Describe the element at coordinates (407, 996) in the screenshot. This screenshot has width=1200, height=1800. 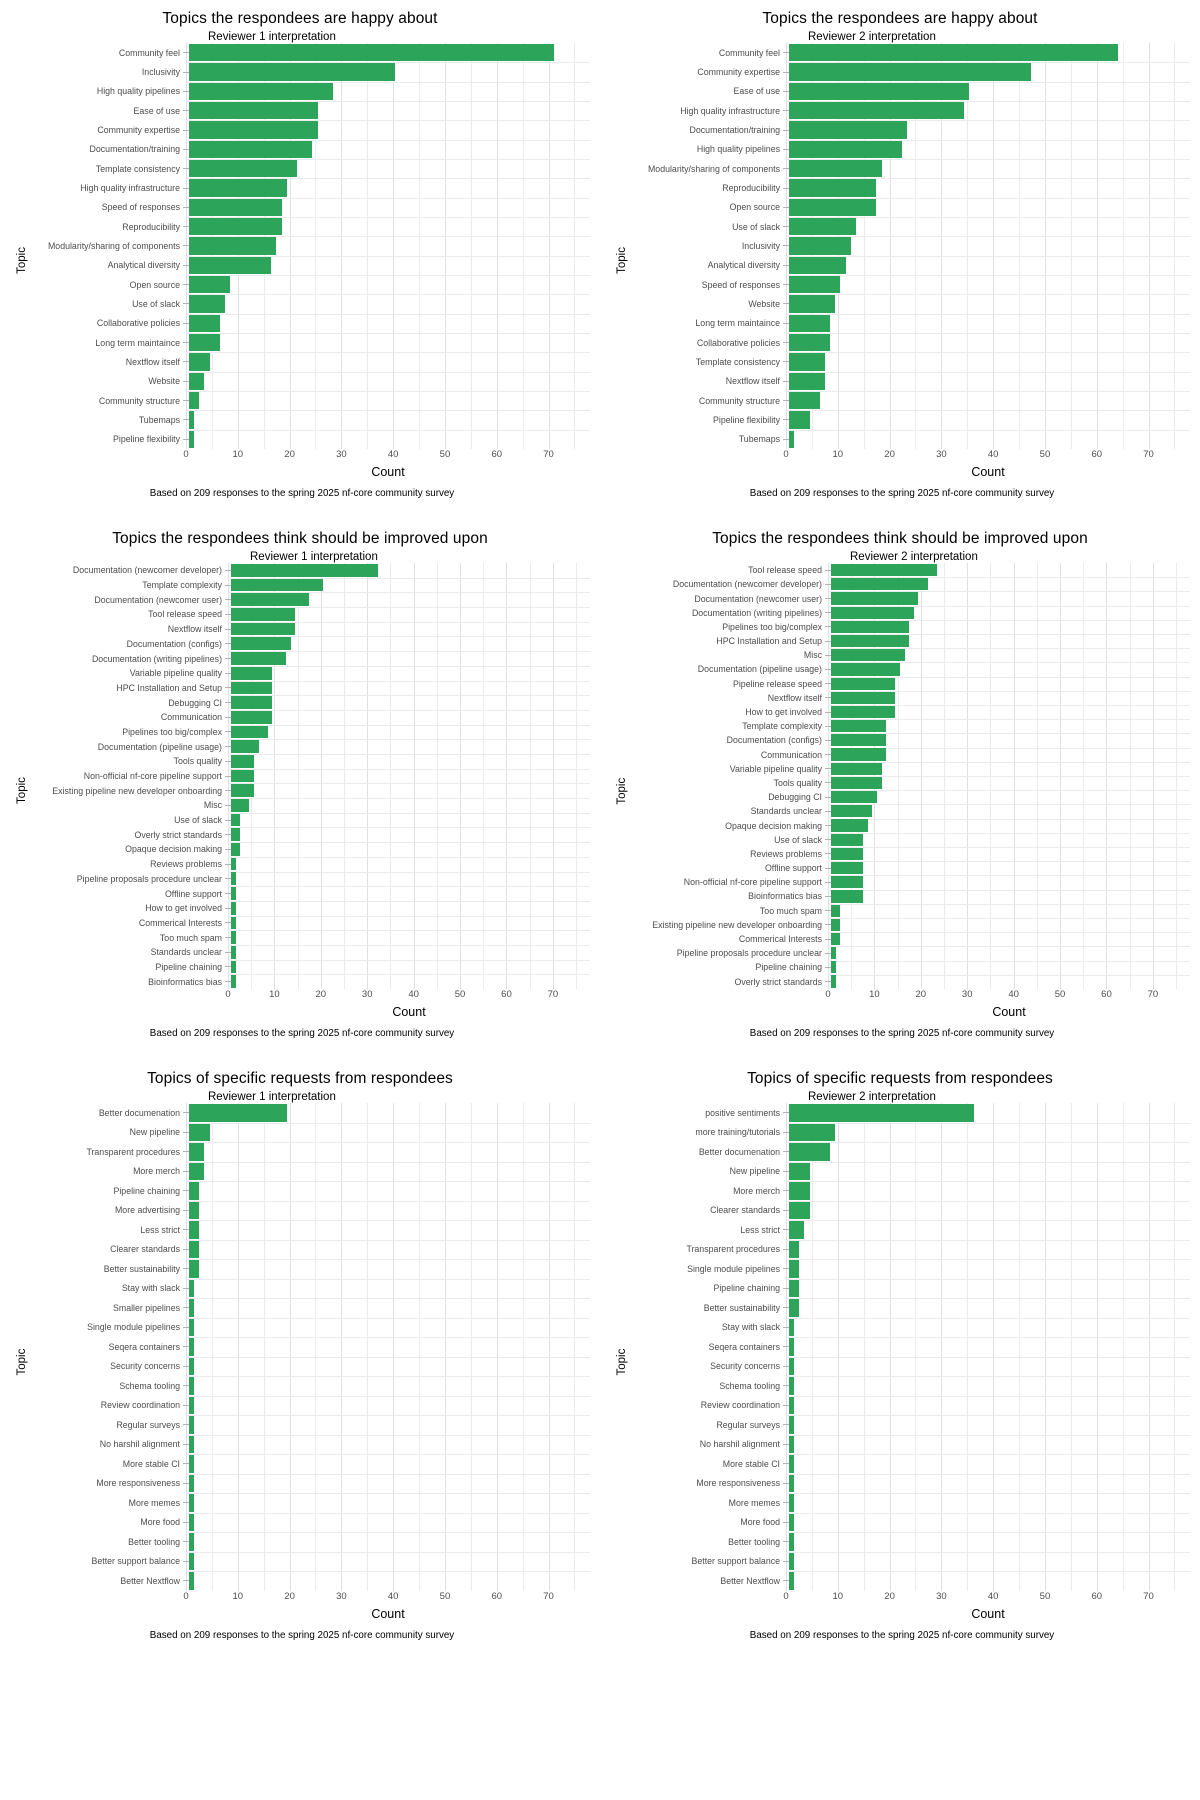
I see `x-axis-ticks: 0 10 20 30 40 50 60 70` at that location.